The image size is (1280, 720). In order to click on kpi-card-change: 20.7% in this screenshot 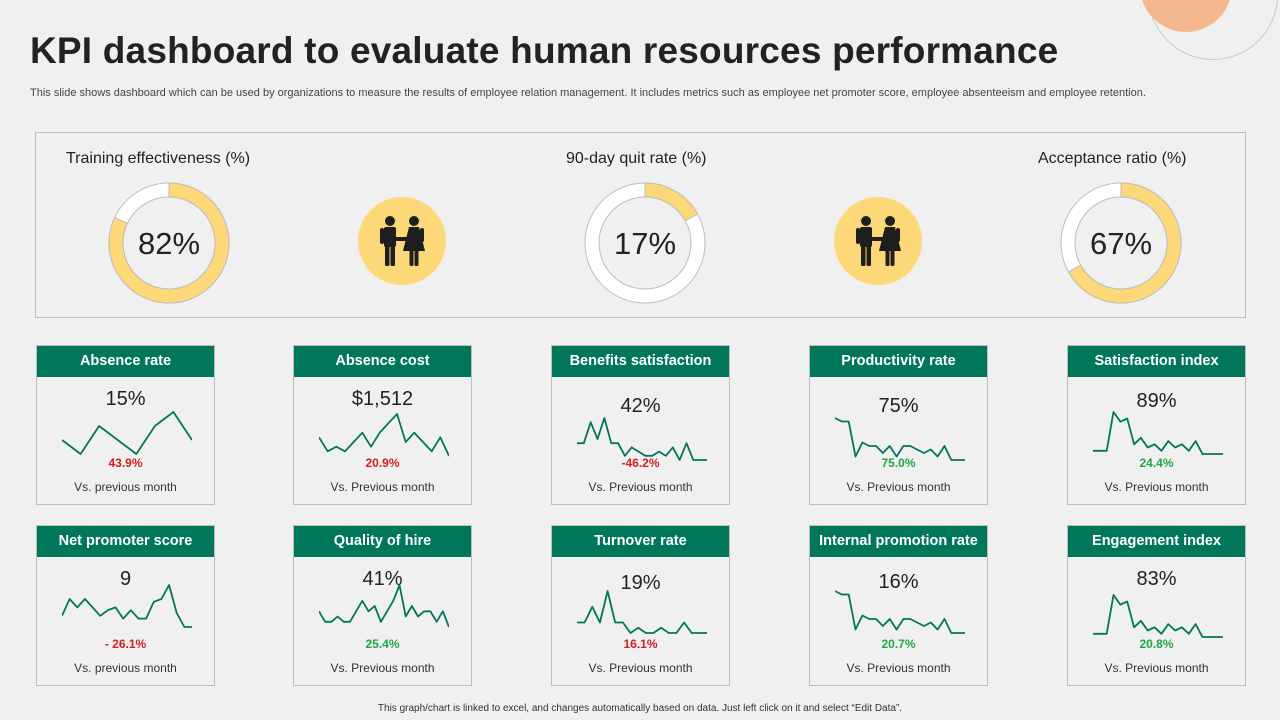, I will do `click(898, 644)`.